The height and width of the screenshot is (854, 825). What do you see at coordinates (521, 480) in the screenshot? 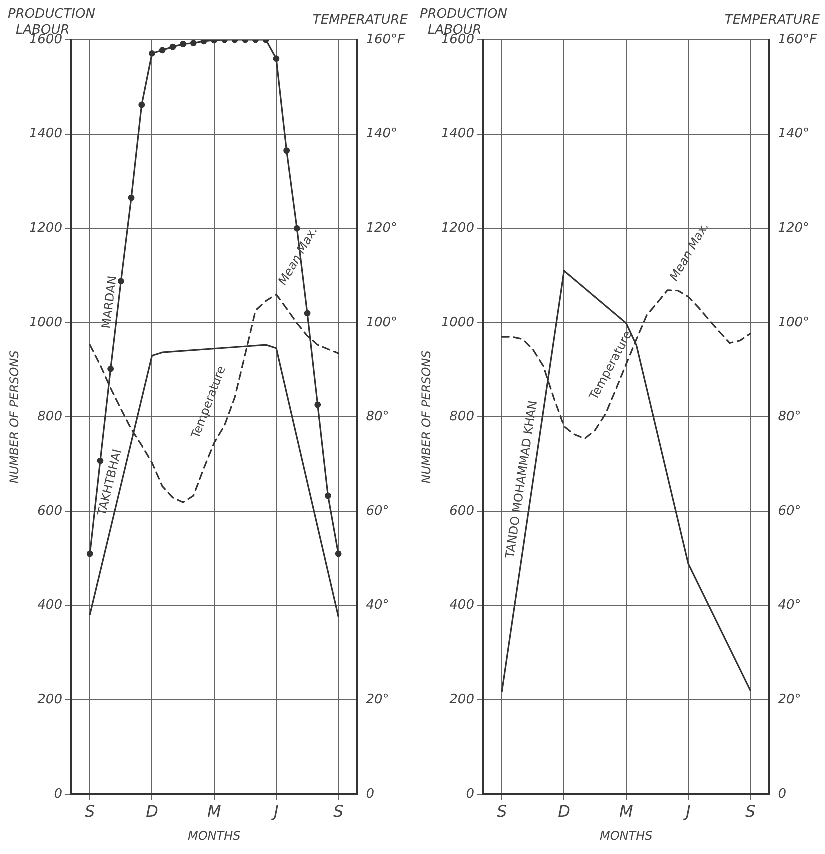
I see `text: TANDO MOHAMMAD KHAN` at bounding box center [521, 480].